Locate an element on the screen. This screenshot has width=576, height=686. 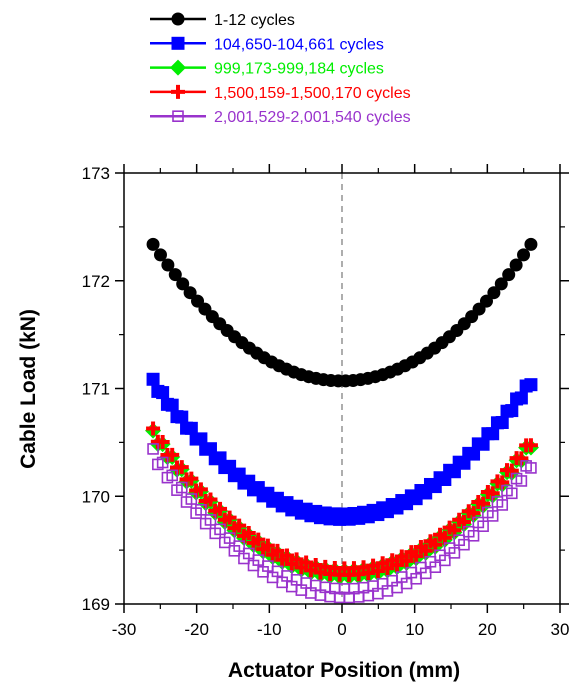
legend-entry: 104,650-104,661 cycles is located at coordinates (267, 44).